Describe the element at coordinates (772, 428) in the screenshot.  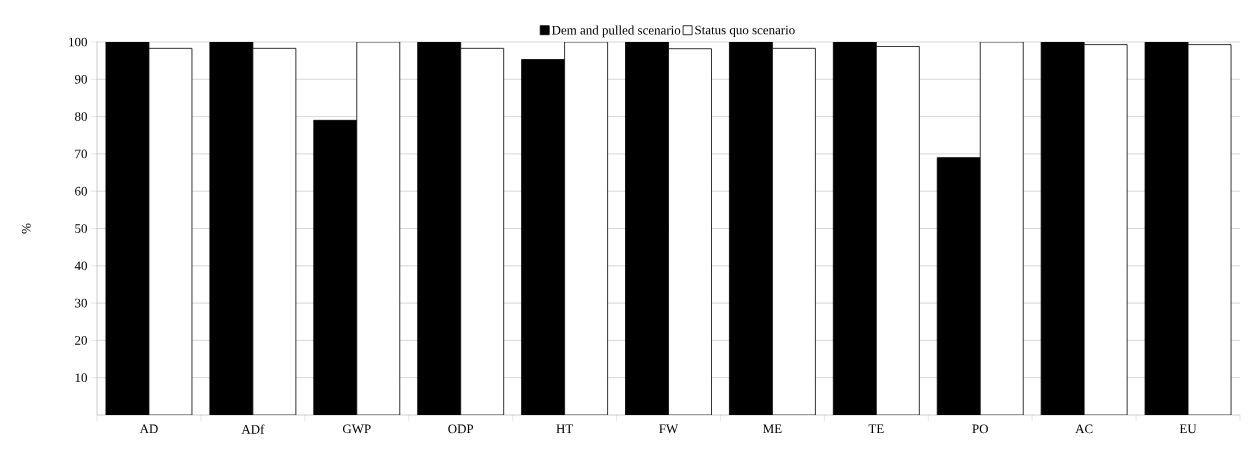
I see `x-tick-label: ME` at that location.